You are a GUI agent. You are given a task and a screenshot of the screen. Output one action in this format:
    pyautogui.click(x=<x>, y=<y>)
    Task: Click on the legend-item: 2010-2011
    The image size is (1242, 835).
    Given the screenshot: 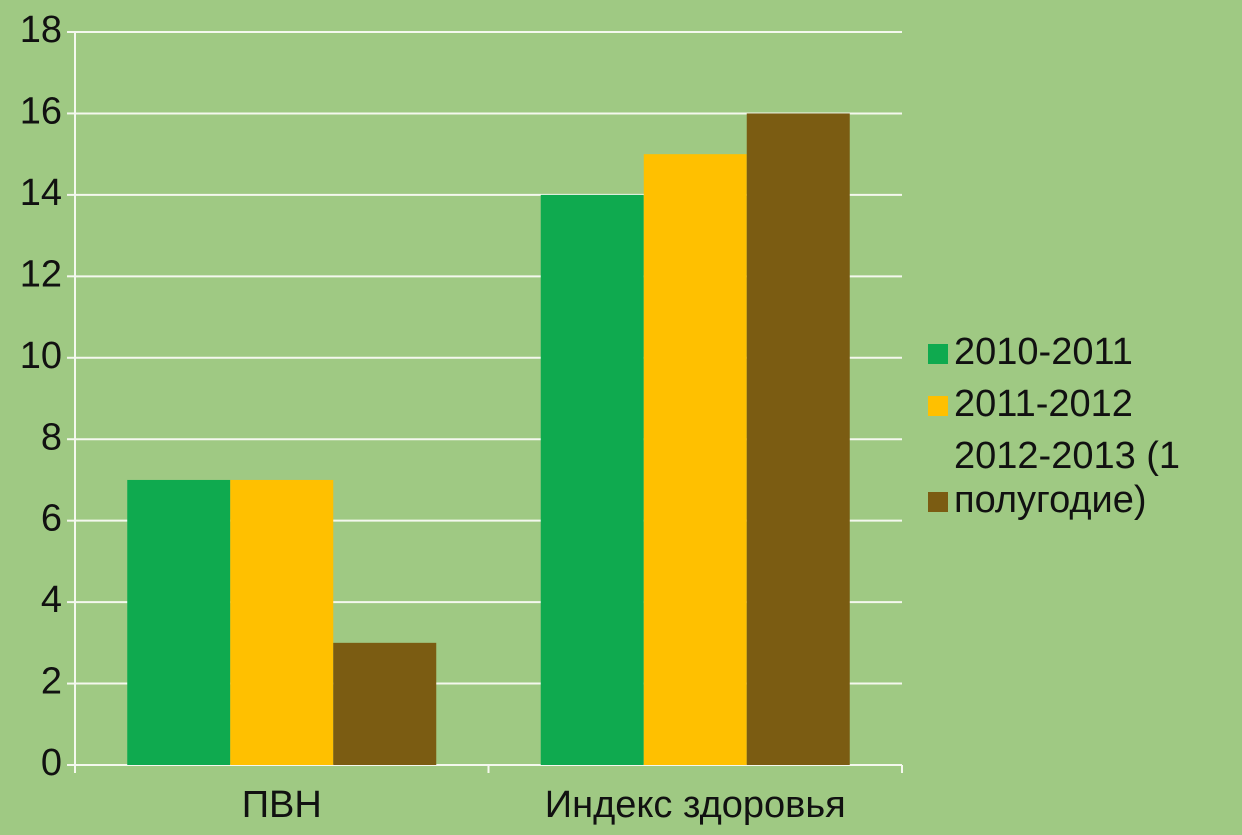 What is the action you would take?
    pyautogui.click(x=1078, y=352)
    